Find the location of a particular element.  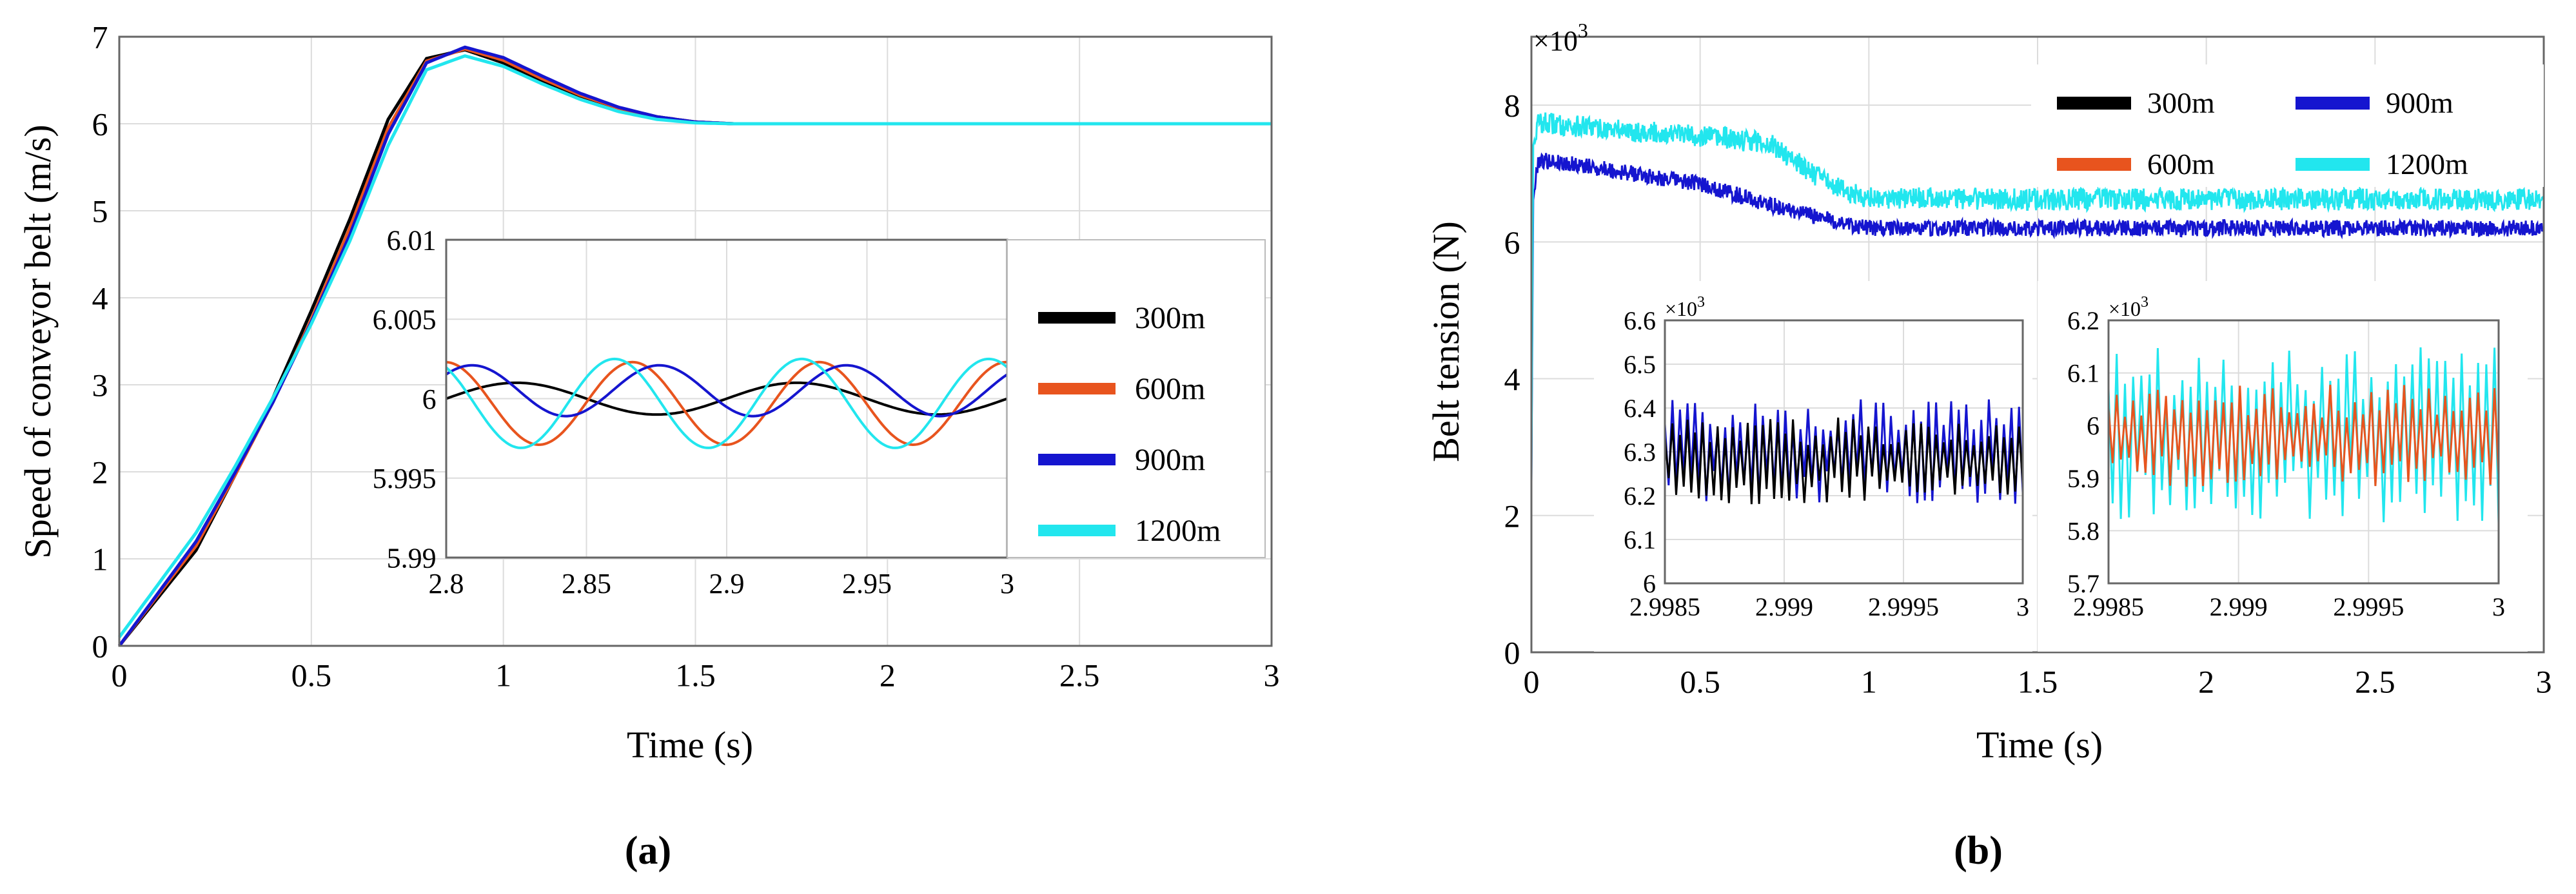

panel-a-ytick-label: 1 is located at coordinates (100, 559).